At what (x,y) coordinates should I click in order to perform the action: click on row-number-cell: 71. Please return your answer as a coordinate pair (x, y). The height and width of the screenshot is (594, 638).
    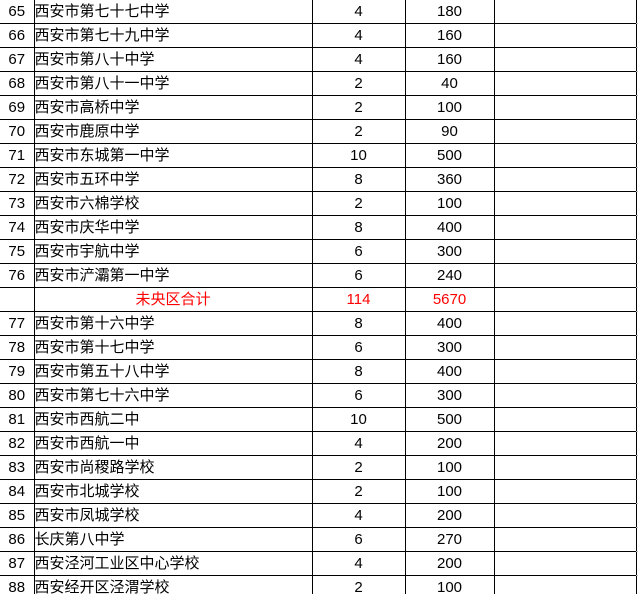
    Looking at the image, I should click on (17, 155).